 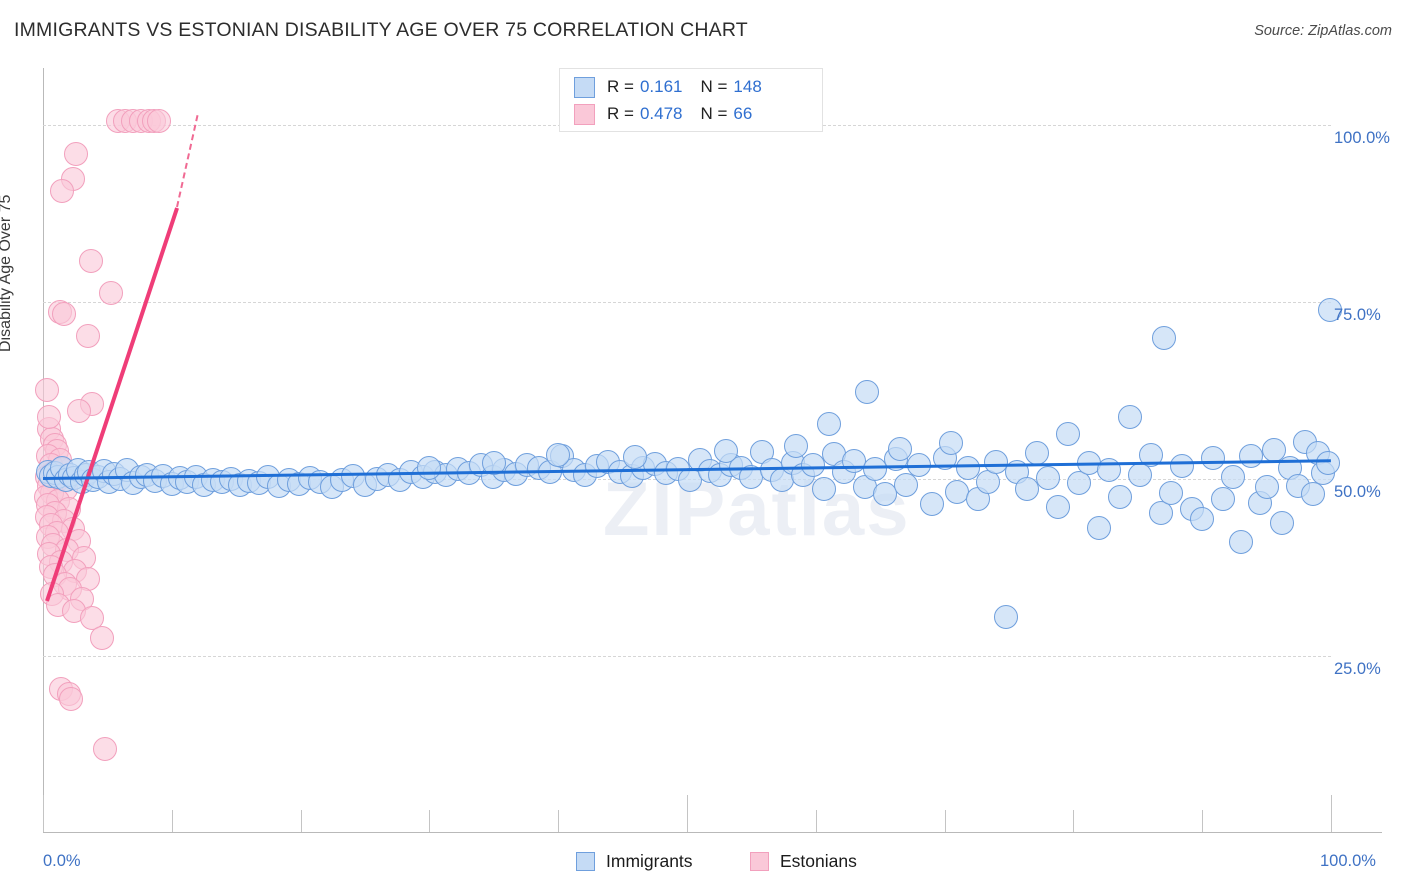 What do you see at coordinates (1348, 861) in the screenshot?
I see `x-axis-label-max: 100.0%` at bounding box center [1348, 861].